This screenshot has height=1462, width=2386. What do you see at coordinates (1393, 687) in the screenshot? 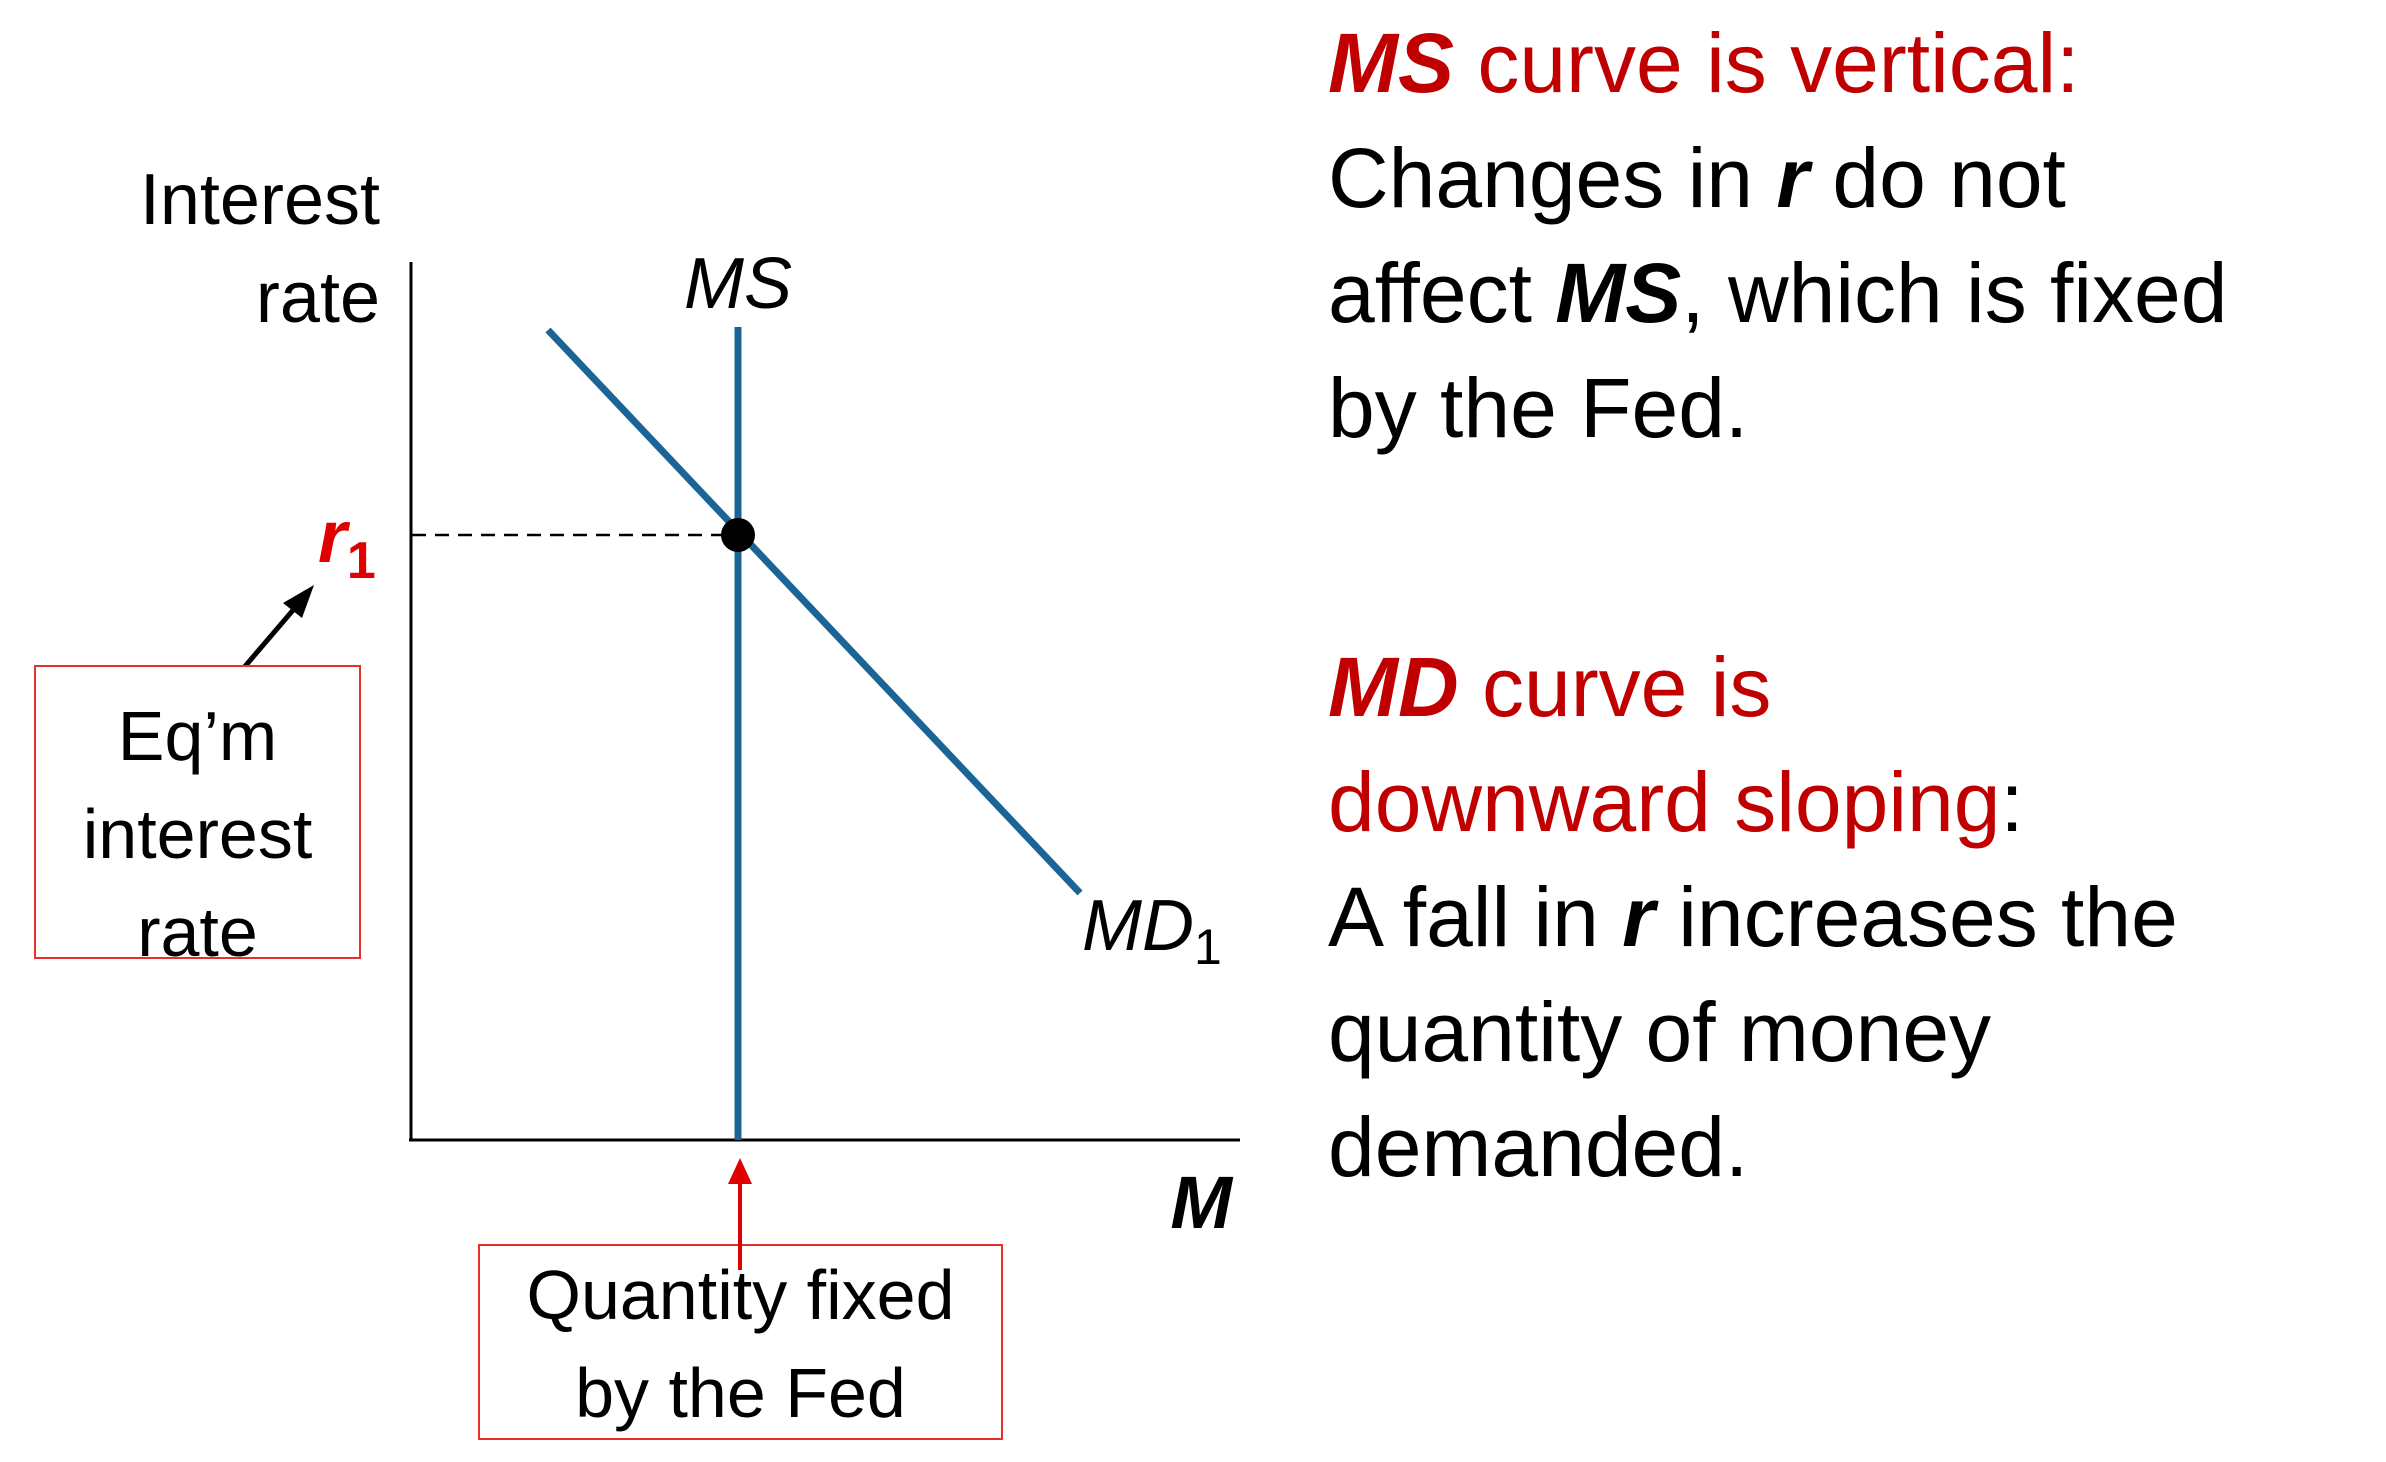
I see `md-heading-bold: MD` at bounding box center [1393, 687].